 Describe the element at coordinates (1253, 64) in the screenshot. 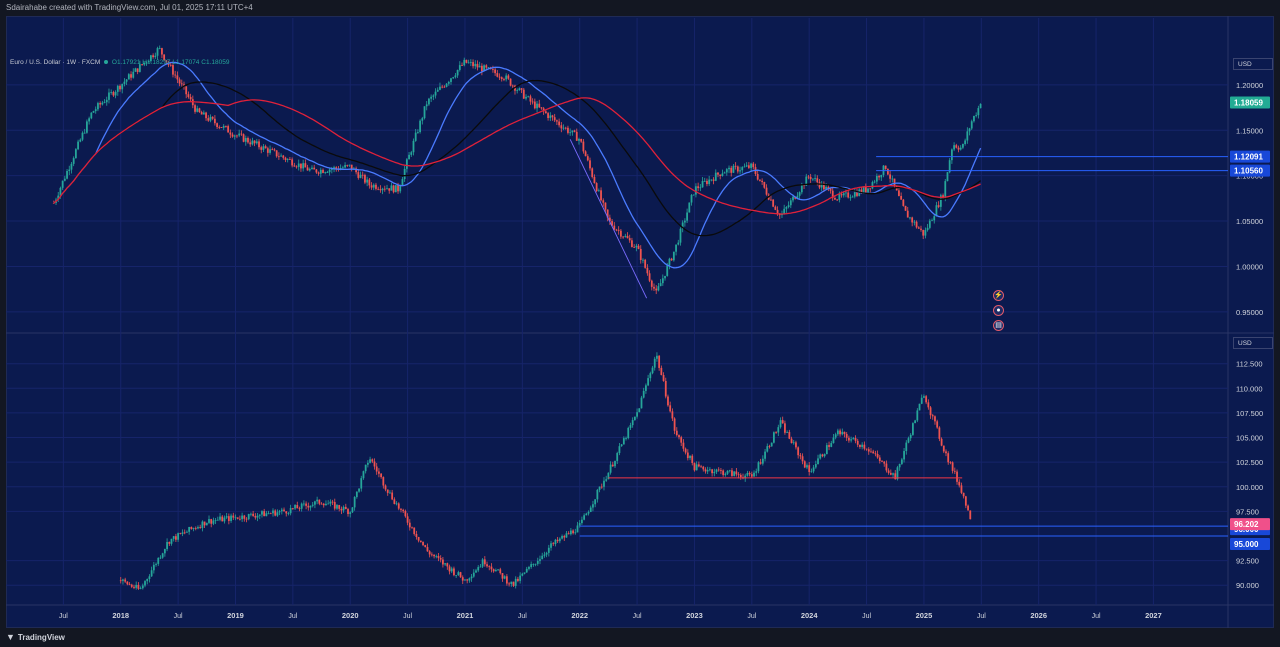

I see `top-pane-currency: USD` at that location.